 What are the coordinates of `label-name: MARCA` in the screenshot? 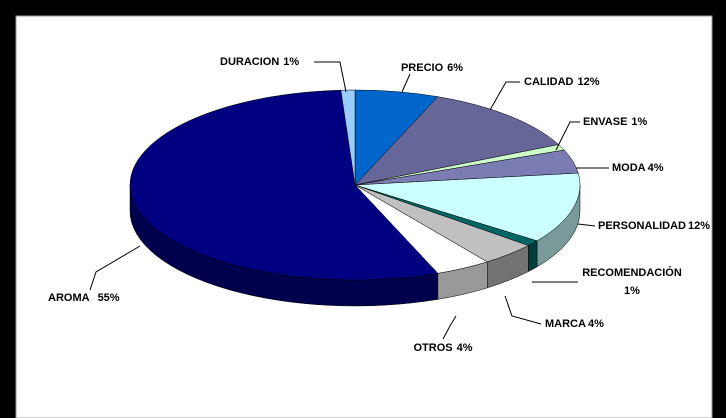 It's located at (565, 324).